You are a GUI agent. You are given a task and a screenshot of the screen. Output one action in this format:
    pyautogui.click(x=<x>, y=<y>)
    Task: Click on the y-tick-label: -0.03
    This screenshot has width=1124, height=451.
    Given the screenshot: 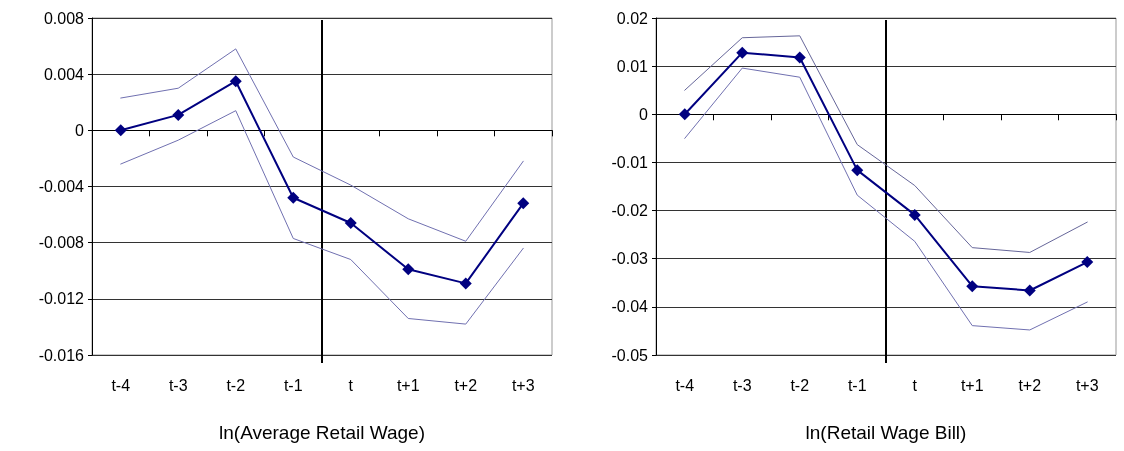 What is the action you would take?
    pyautogui.click(x=630, y=259)
    